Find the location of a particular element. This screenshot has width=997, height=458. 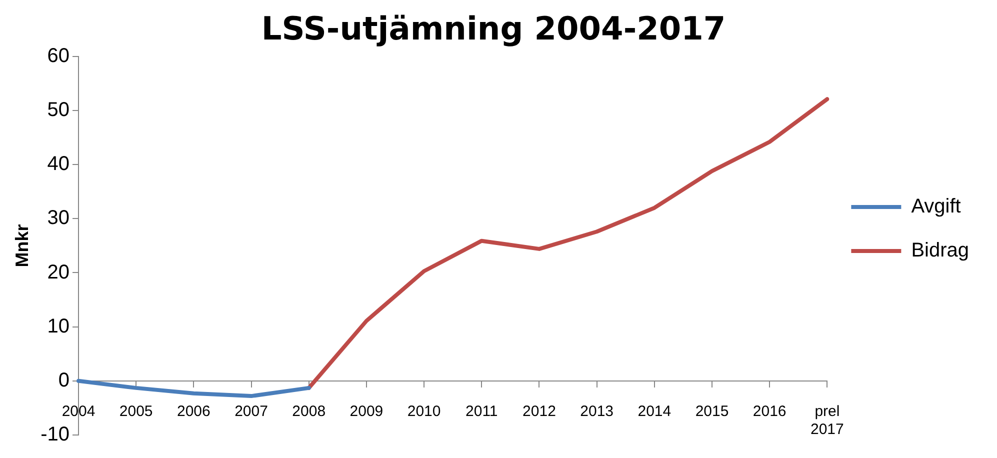

y-tick-label: 60 is located at coordinates (58, 55).